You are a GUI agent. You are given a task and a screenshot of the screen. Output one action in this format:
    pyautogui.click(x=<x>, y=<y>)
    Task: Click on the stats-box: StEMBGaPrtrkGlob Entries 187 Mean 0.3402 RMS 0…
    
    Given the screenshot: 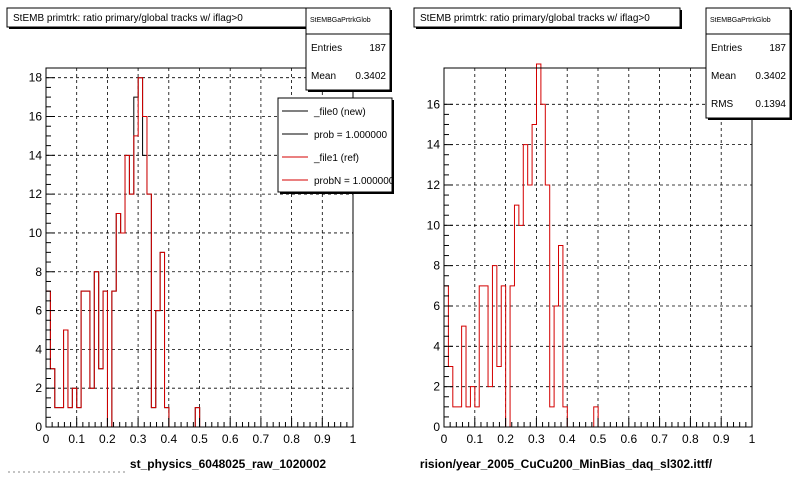 What is the action you would take?
    pyautogui.click(x=748, y=63)
    